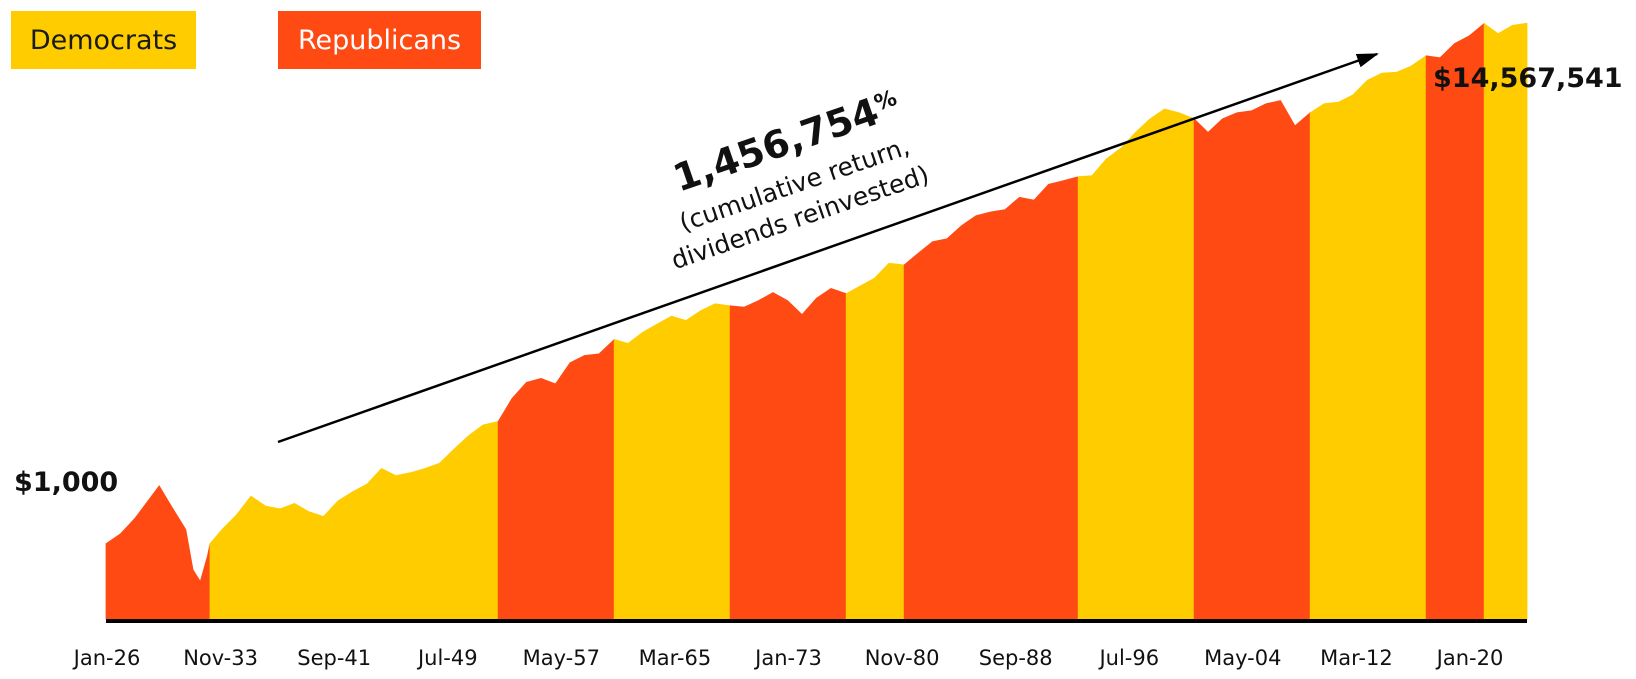 Image resolution: width=1636 pixels, height=679 pixels. I want to click on x-tick-label: May-04, so click(1242, 658).